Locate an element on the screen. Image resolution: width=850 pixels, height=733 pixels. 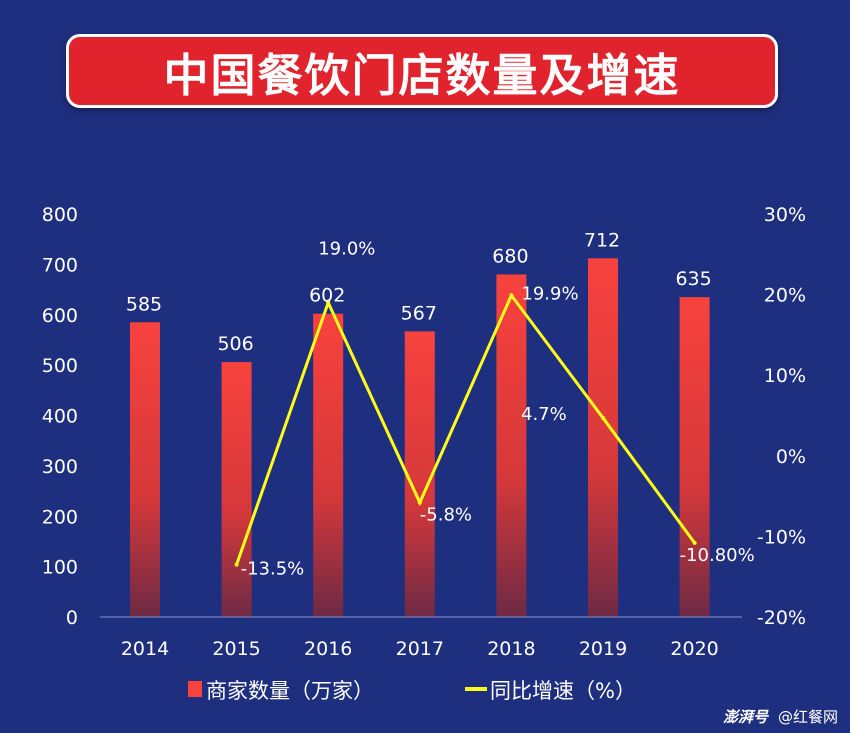
growth-point-2018 is located at coordinates (511, 295).